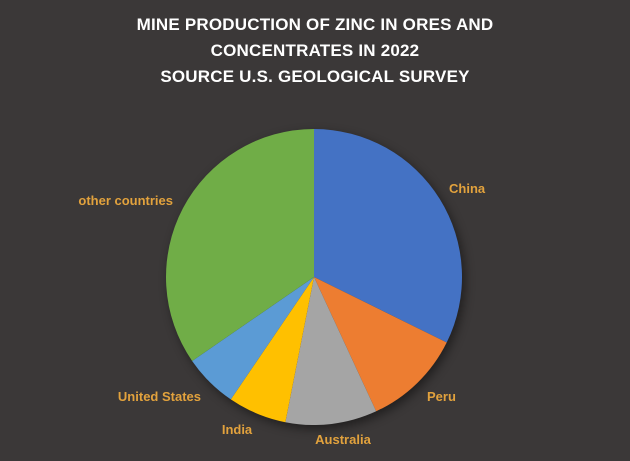 The height and width of the screenshot is (461, 630). What do you see at coordinates (237, 429) in the screenshot?
I see `slice-label-india: India` at bounding box center [237, 429].